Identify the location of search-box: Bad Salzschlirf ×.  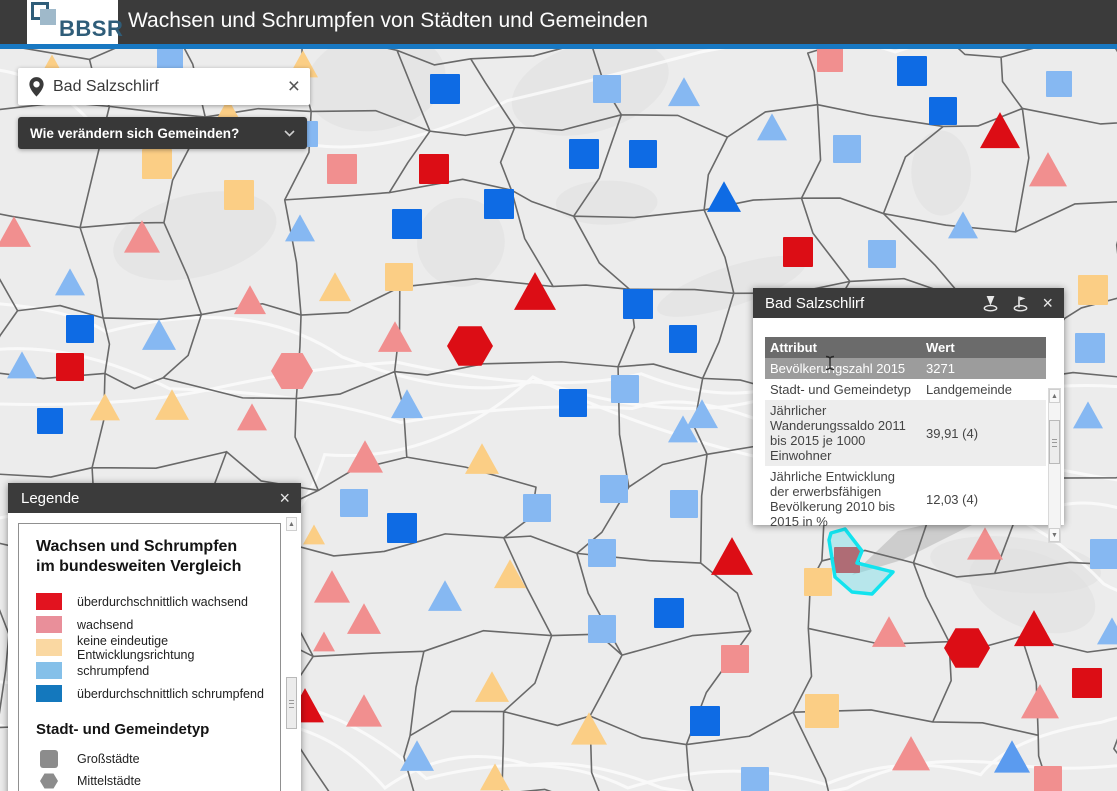
(164, 86).